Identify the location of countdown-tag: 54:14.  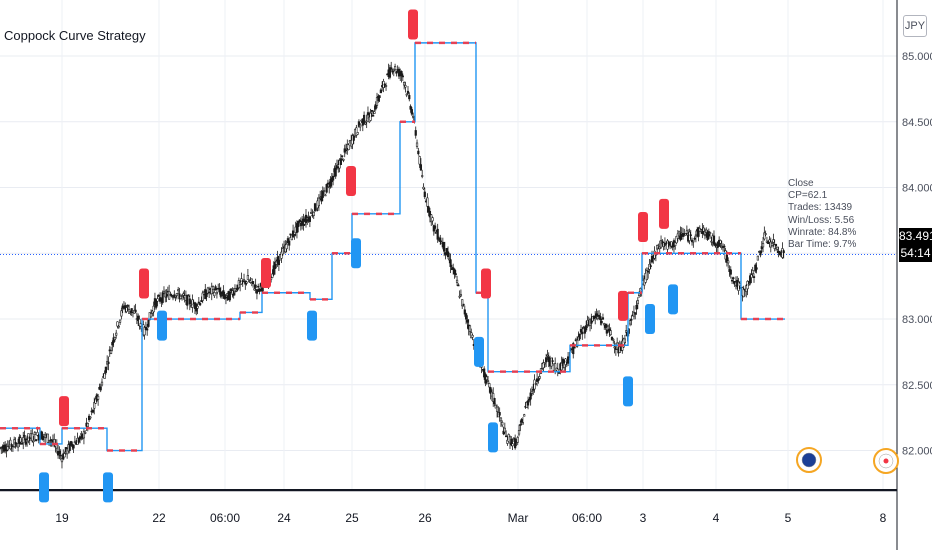
(915, 253).